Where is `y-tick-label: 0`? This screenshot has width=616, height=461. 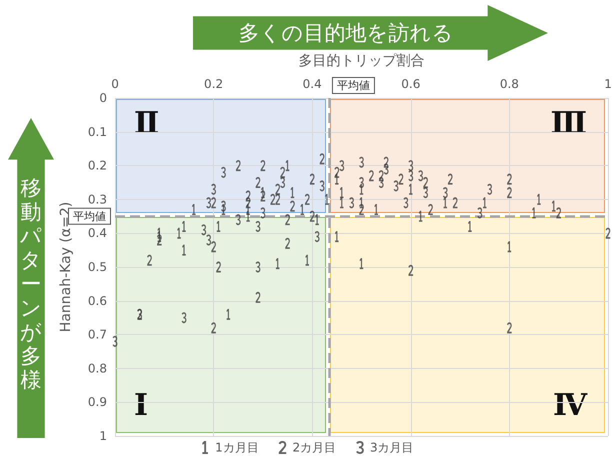
y-tick-label: 0 is located at coordinates (103, 98).